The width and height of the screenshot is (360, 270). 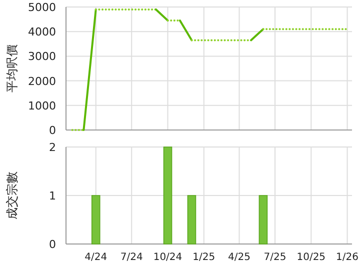 What do you see at coordinates (42, 81) in the screenshot?
I see `y-tick-label: 2000` at bounding box center [42, 81].